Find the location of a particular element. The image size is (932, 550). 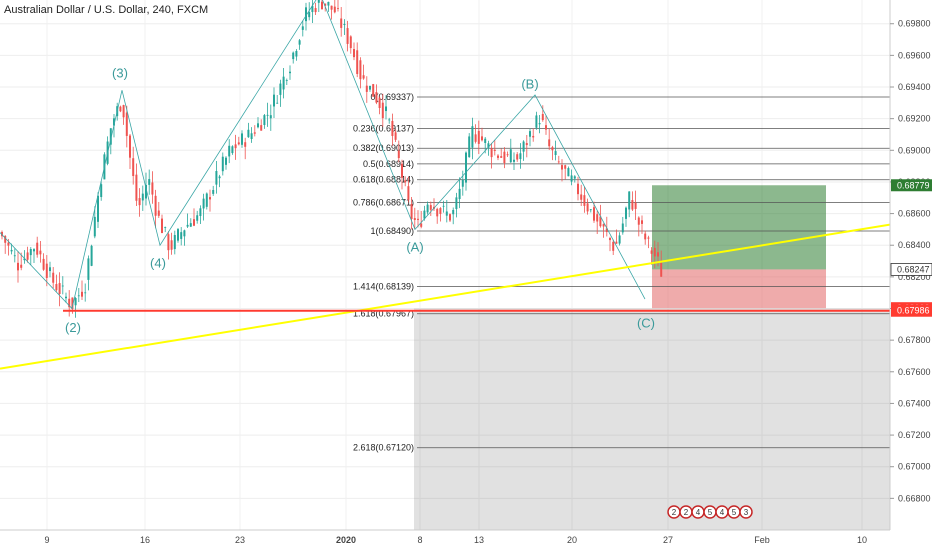

event-flag is located at coordinates (746, 512).